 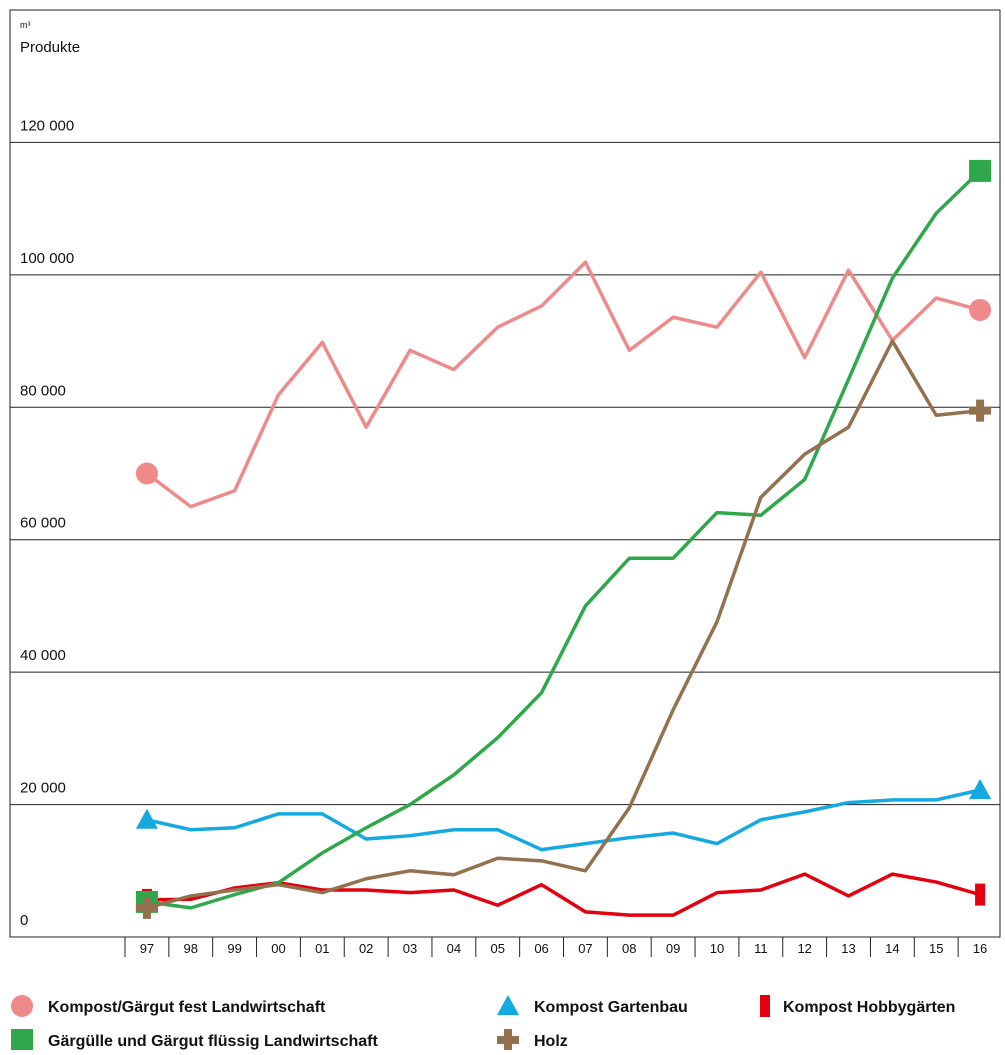 I want to click on x-tick-label: 97, so click(x=147, y=948).